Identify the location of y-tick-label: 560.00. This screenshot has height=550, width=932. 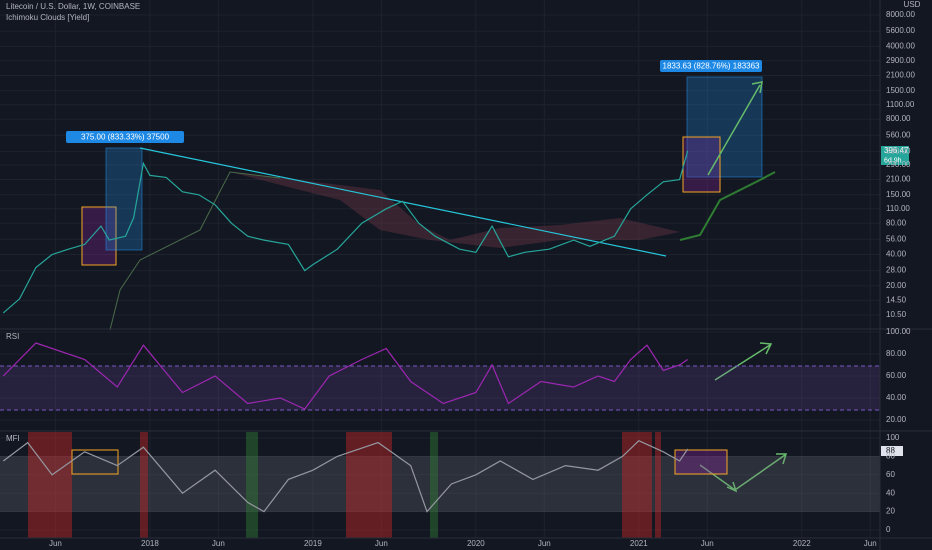
(898, 134).